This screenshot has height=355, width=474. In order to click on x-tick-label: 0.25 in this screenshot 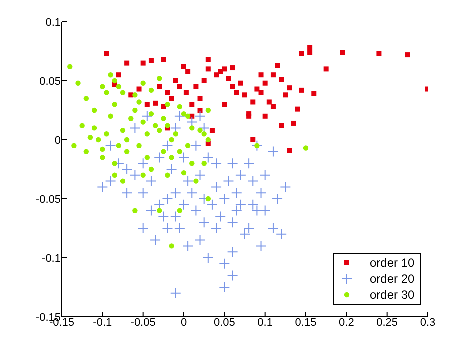, I will do `click(387, 322)`.